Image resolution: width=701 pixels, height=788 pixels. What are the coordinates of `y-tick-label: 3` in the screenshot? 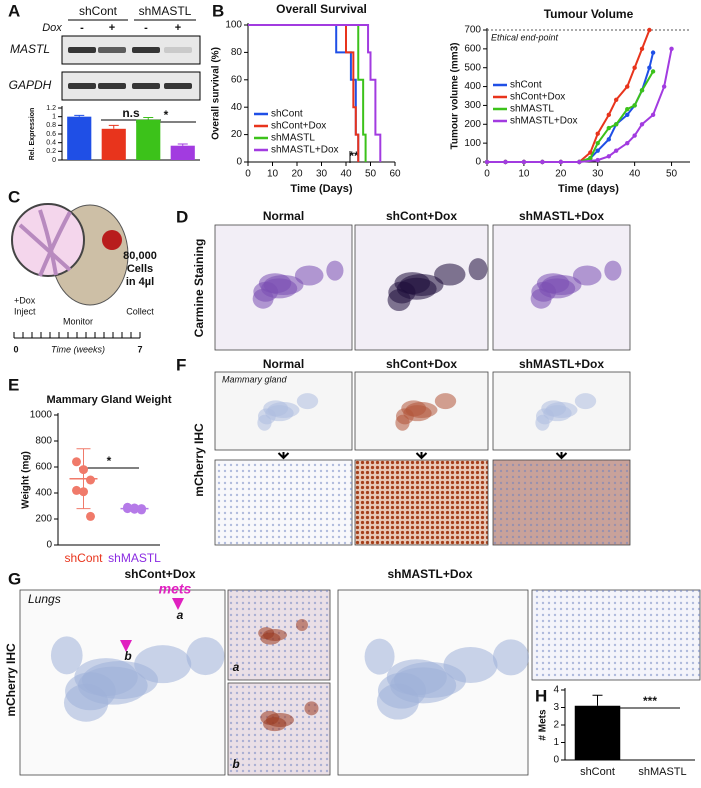 It's located at (556, 707).